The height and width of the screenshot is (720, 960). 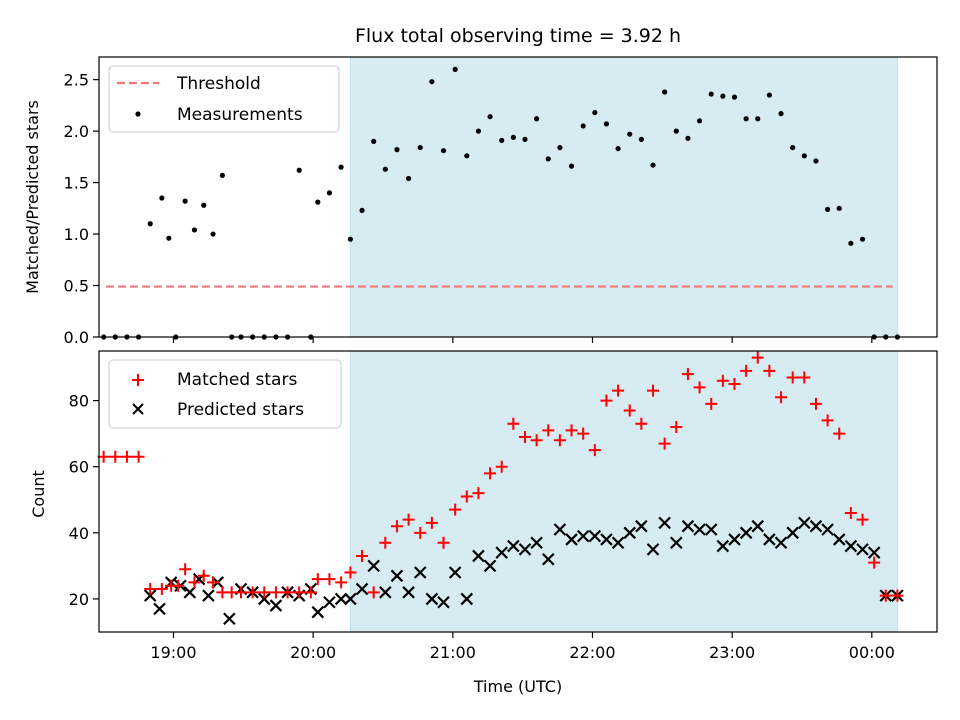 What do you see at coordinates (173, 652) in the screenshot?
I see `x-tick-label: 19:00` at bounding box center [173, 652].